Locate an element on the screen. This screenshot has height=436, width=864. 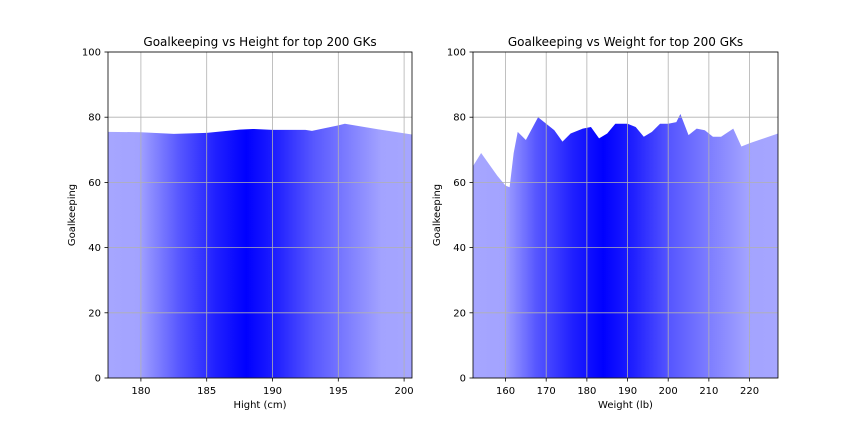
x-axis-ticks: 180 185 190 195 200 is located at coordinates (272, 387).